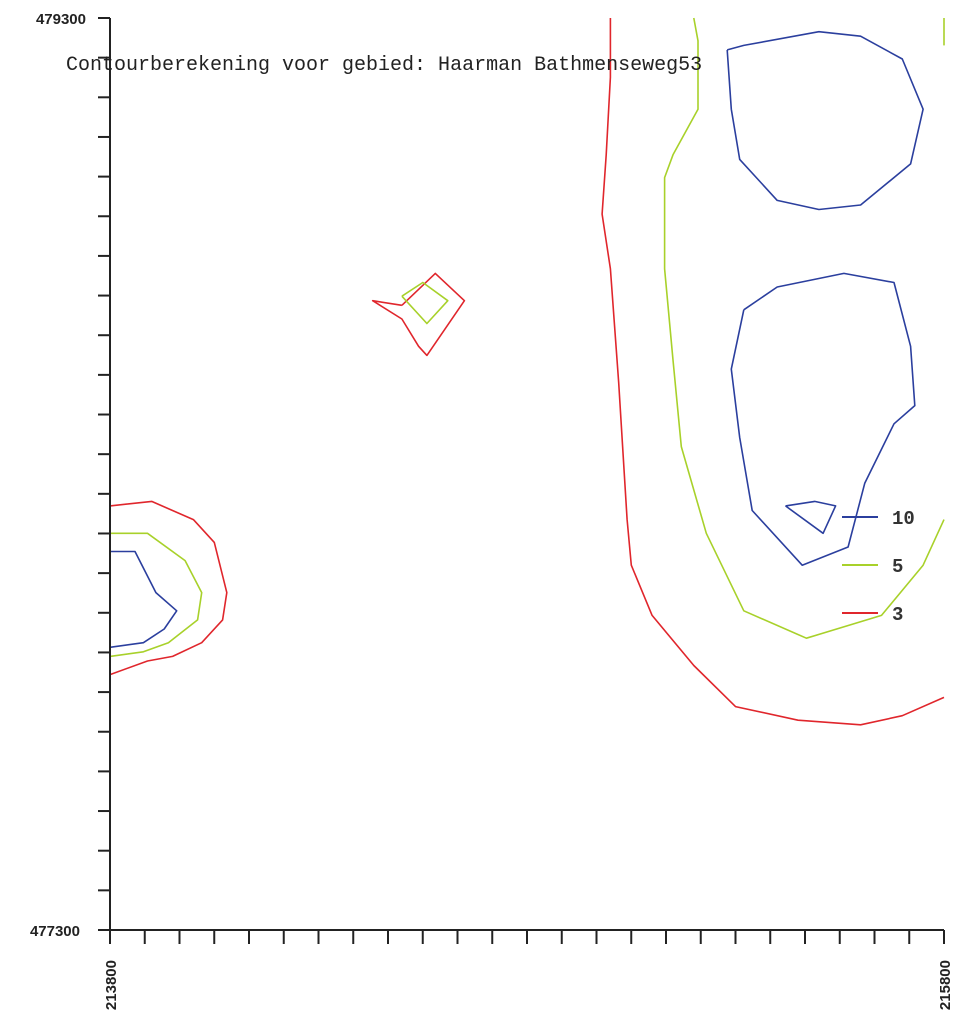 The image size is (956, 1036). What do you see at coordinates (527, 937) in the screenshot?
I see `x-axis-ticks` at bounding box center [527, 937].